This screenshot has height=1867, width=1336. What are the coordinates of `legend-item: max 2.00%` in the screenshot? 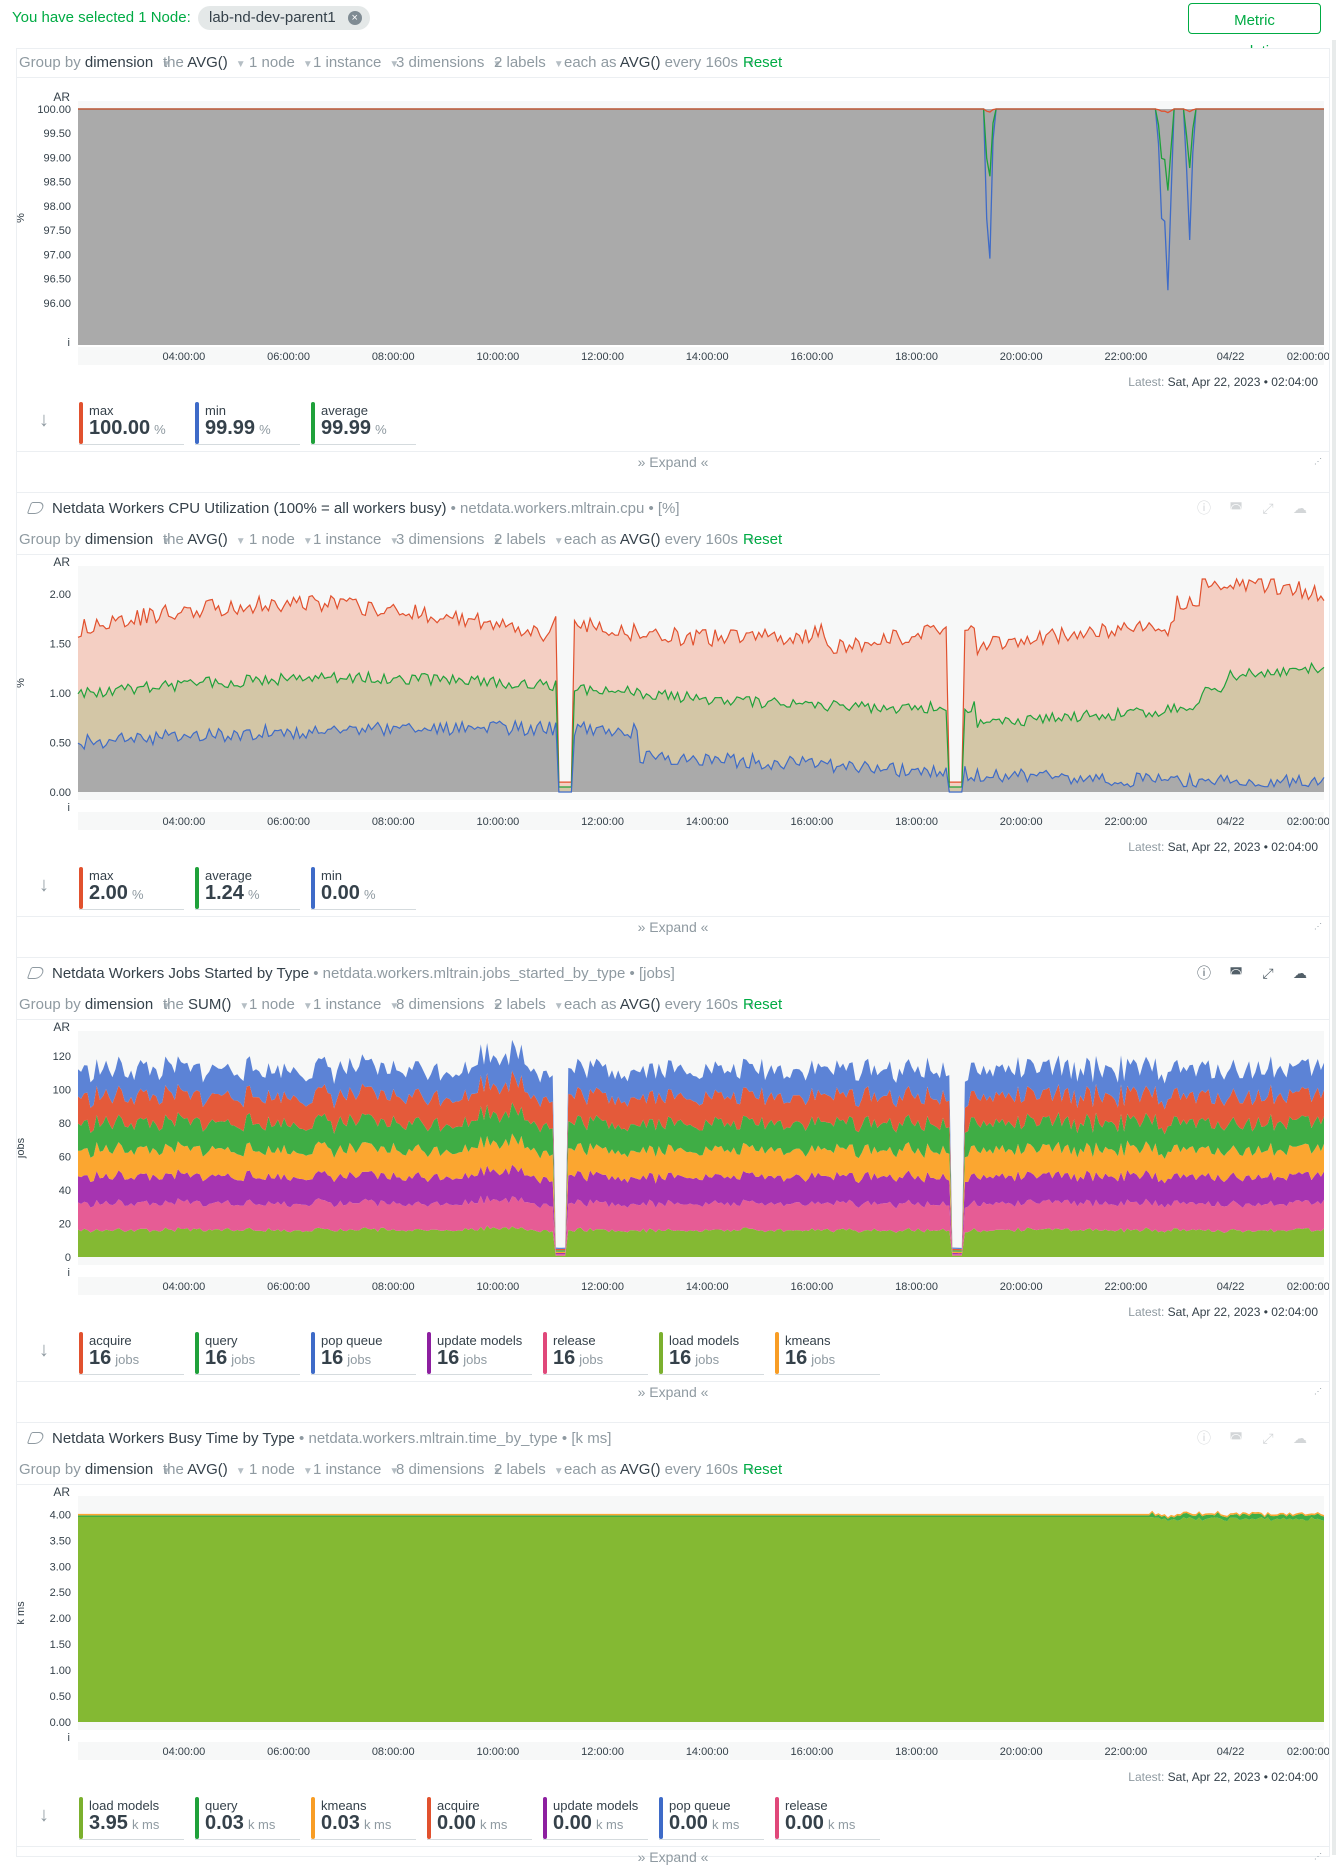 It's located at (131, 888).